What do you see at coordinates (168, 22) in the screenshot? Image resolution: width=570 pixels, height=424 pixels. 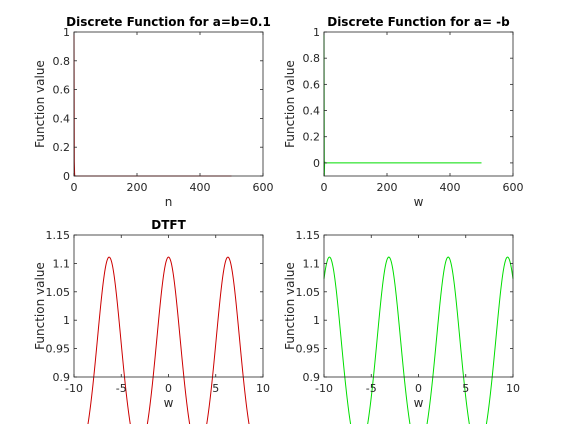 I see `chart-title: Discrete Function for a=b=0.1` at bounding box center [168, 22].